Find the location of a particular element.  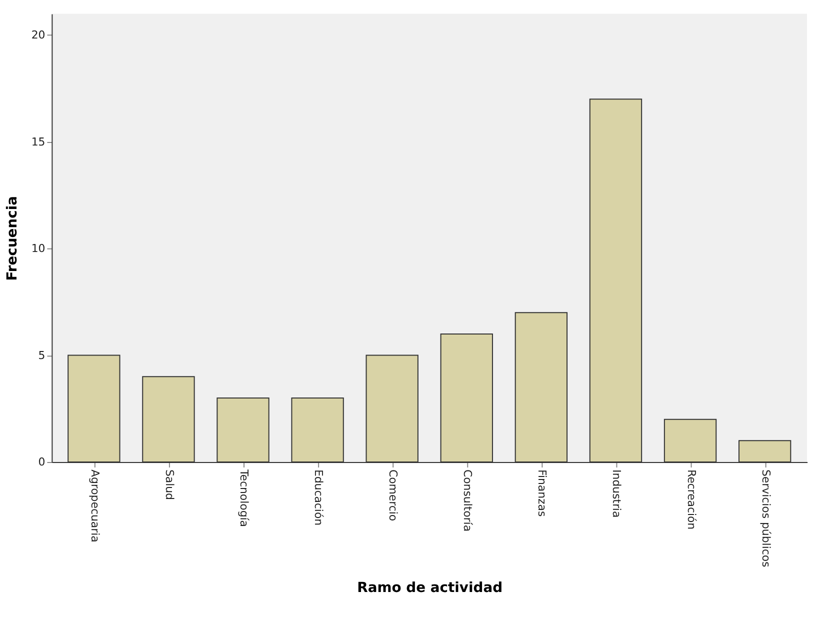

y-axis-title: Frecuencia is located at coordinates (12, 238).